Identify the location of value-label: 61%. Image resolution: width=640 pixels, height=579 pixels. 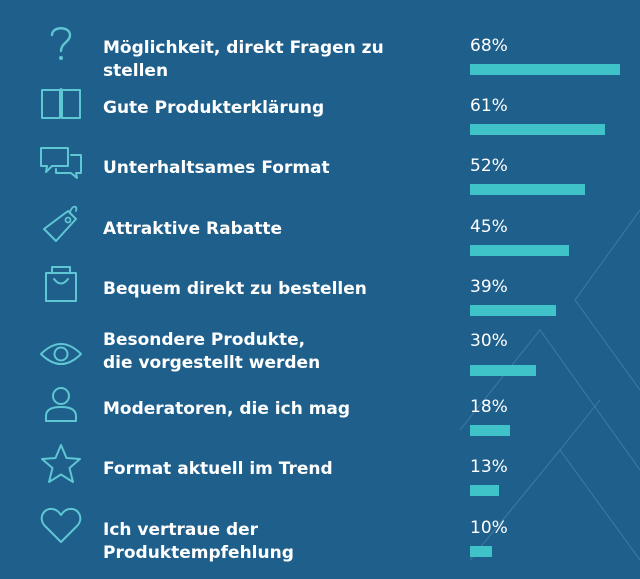
(489, 106).